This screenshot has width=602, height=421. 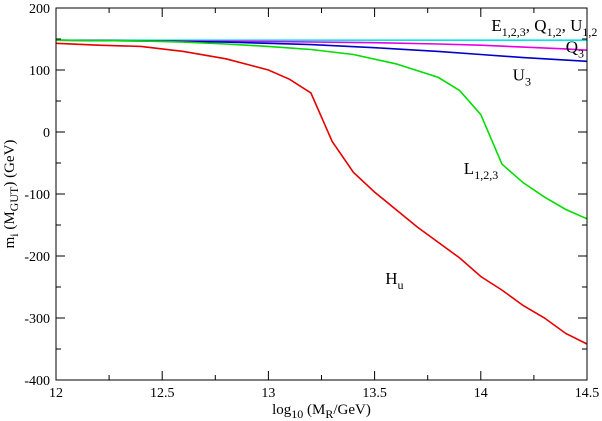 What do you see at coordinates (37, 319) in the screenshot?
I see `y-tick-label: -300` at bounding box center [37, 319].